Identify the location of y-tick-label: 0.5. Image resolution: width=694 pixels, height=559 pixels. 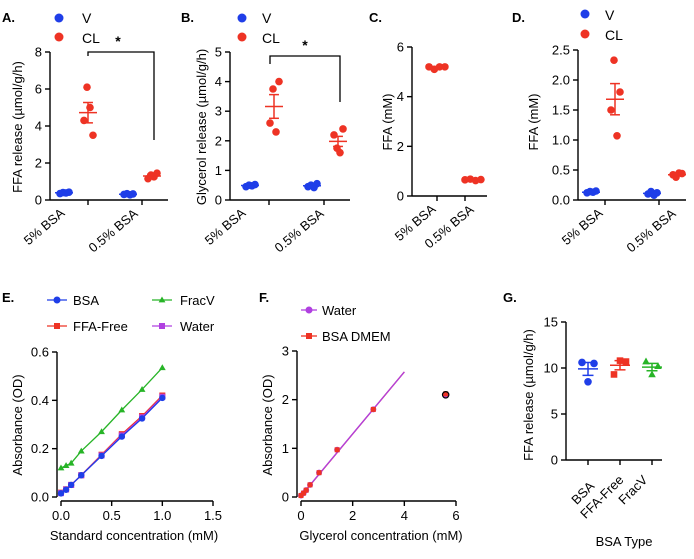
(561, 170).